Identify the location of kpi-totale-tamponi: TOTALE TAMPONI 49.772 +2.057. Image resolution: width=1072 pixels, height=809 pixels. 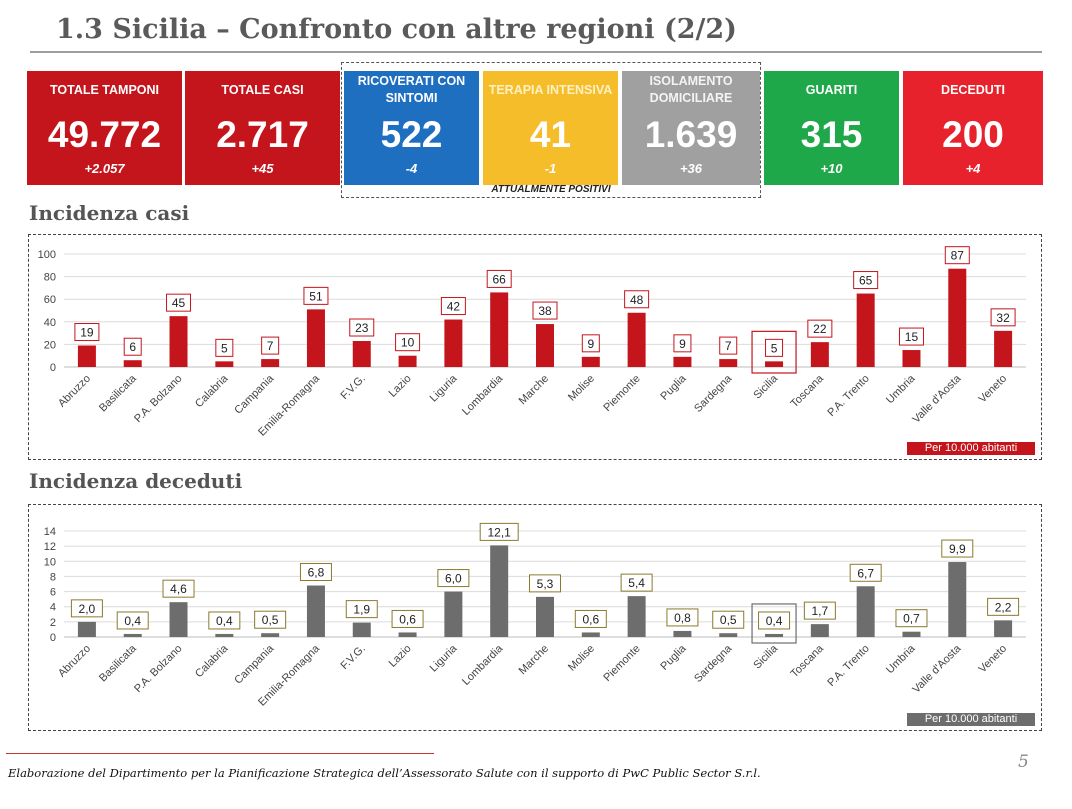
(104, 128).